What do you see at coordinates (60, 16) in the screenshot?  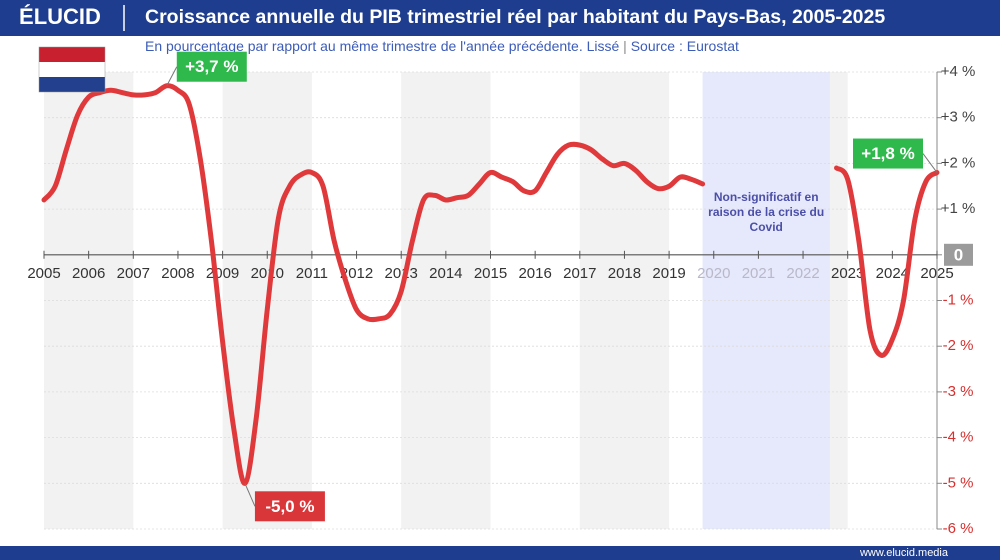 I see `brand-logo: ÉLUCID` at bounding box center [60, 16].